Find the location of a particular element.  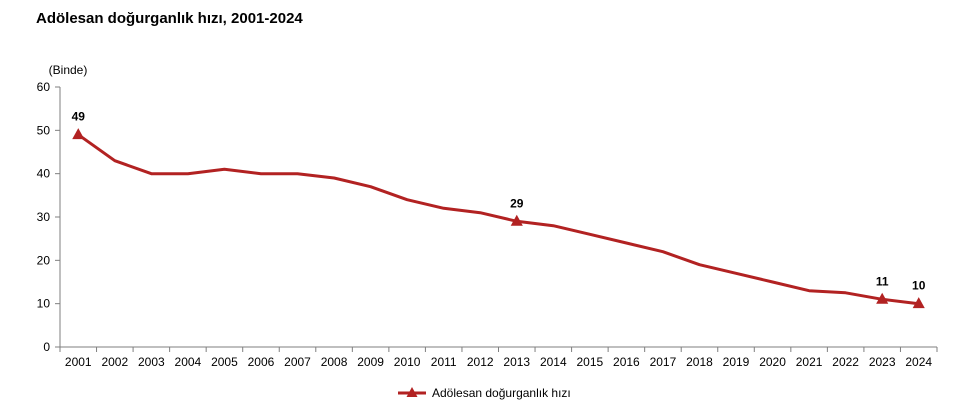

data-label: 11 is located at coordinates (882, 281).